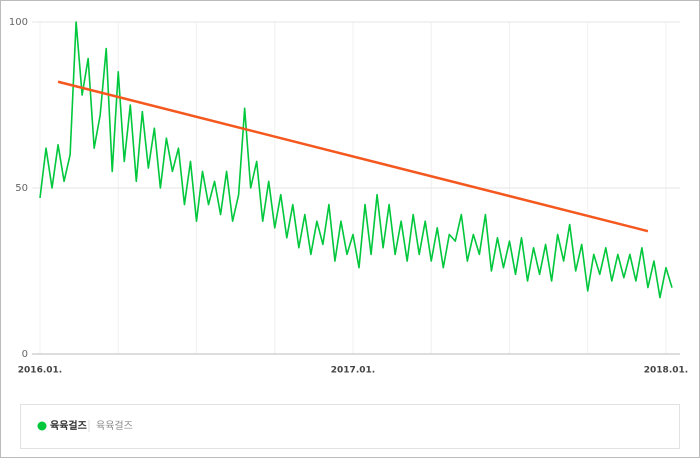  Describe the element at coordinates (18, 22) in the screenshot. I see `y-tick-label: 100` at that location.